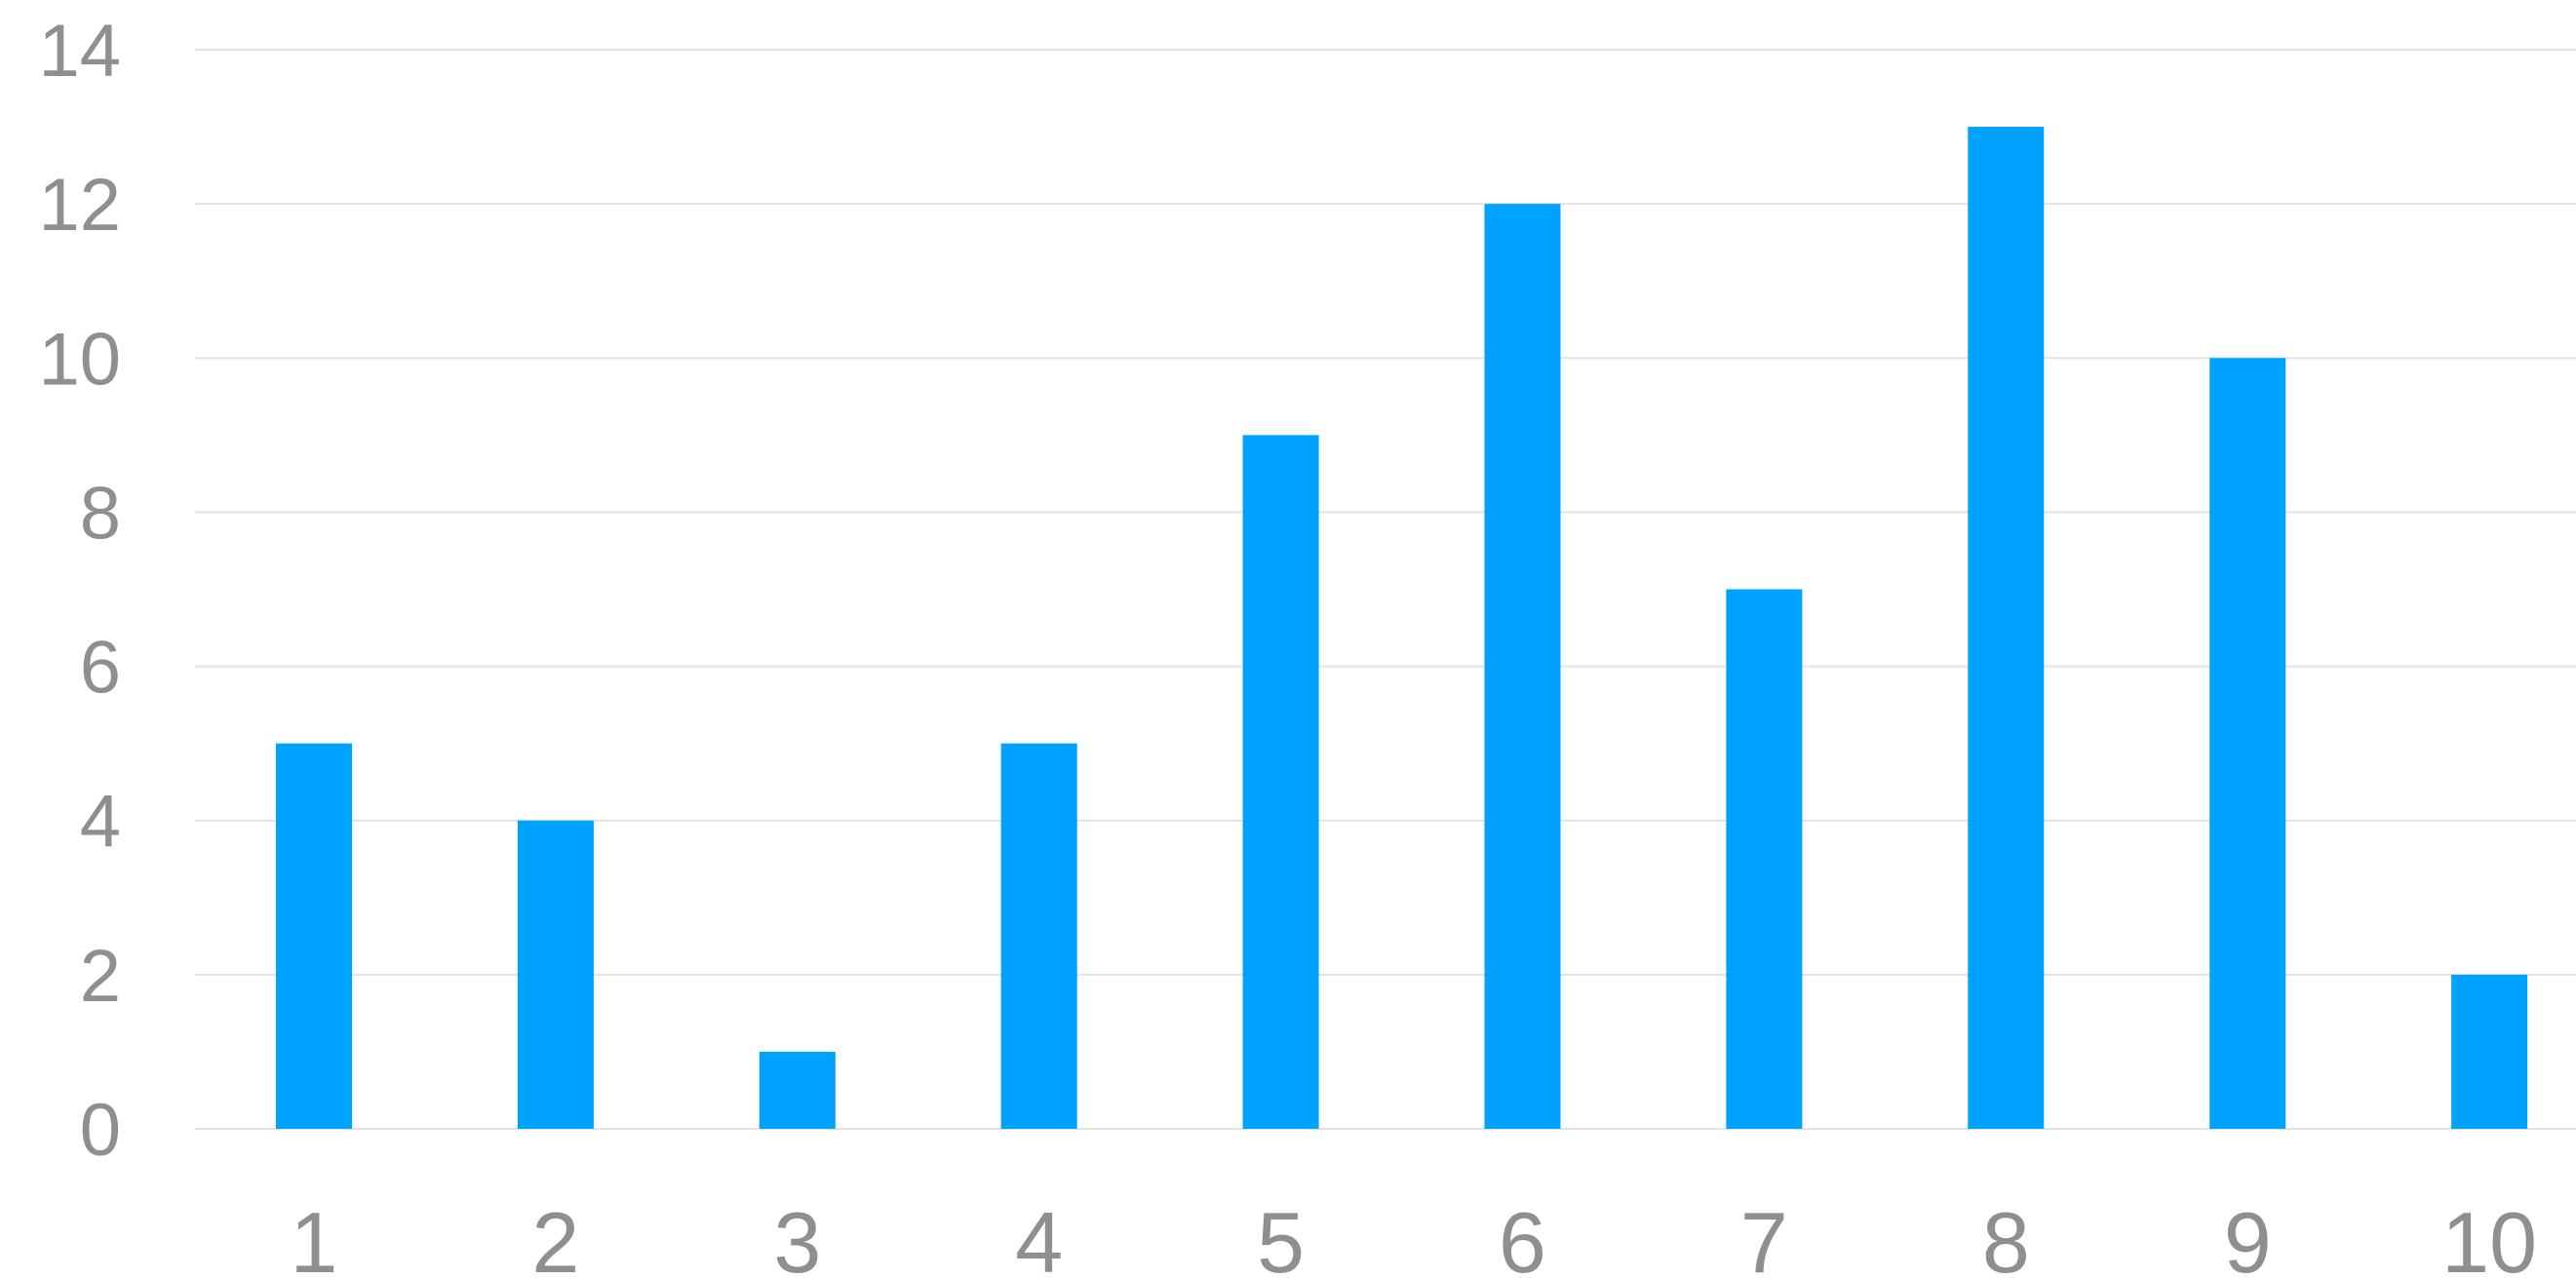 The width and height of the screenshot is (2576, 1278). I want to click on x-tick-label: 7, so click(1764, 1236).